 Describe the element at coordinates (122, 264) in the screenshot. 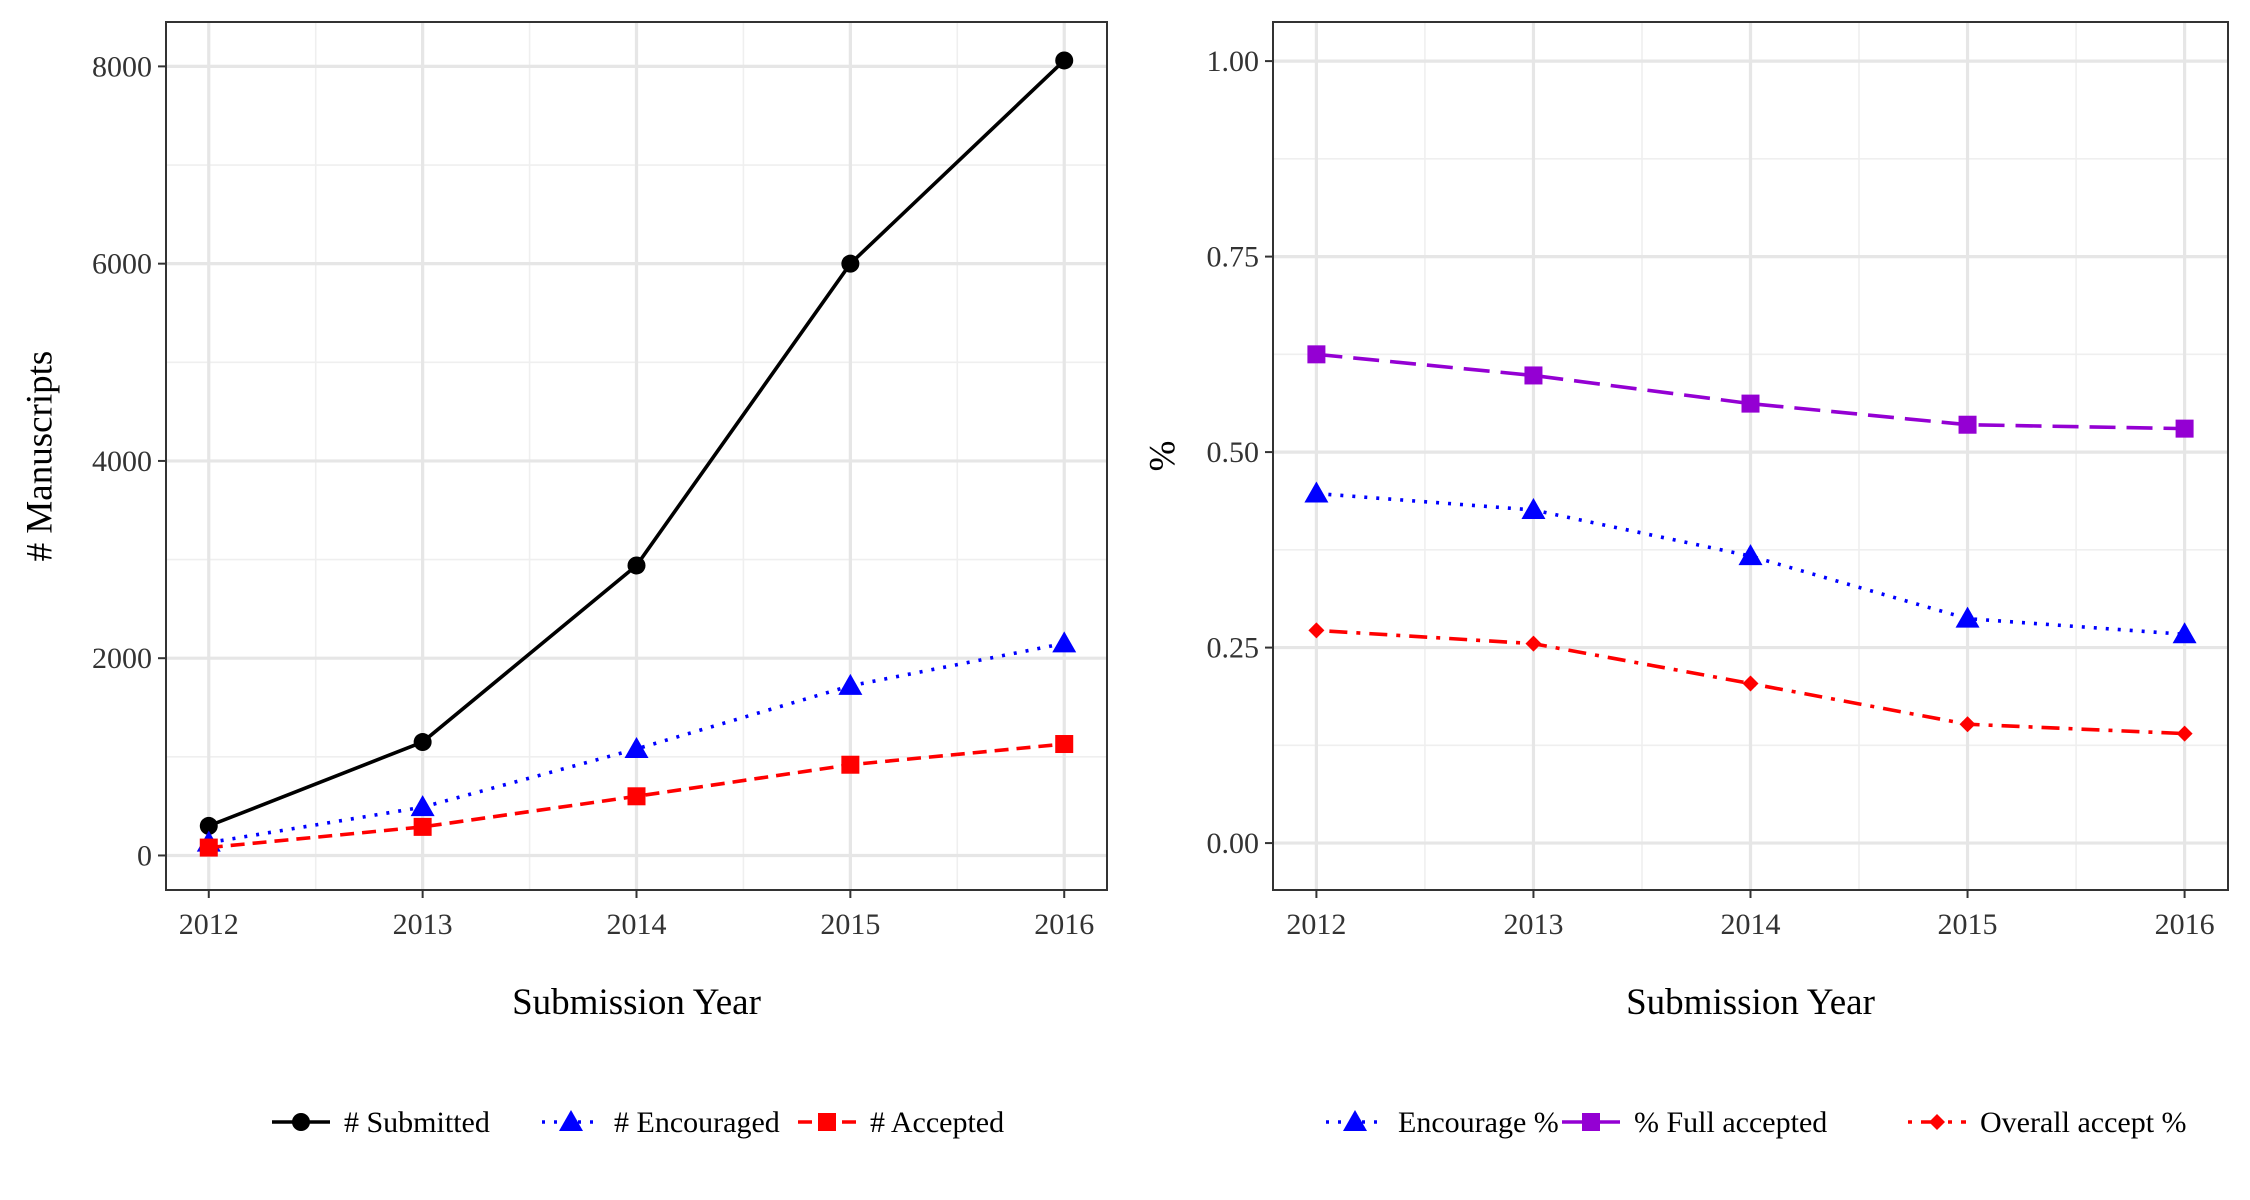

I see `y-tick-label: 6000` at that location.